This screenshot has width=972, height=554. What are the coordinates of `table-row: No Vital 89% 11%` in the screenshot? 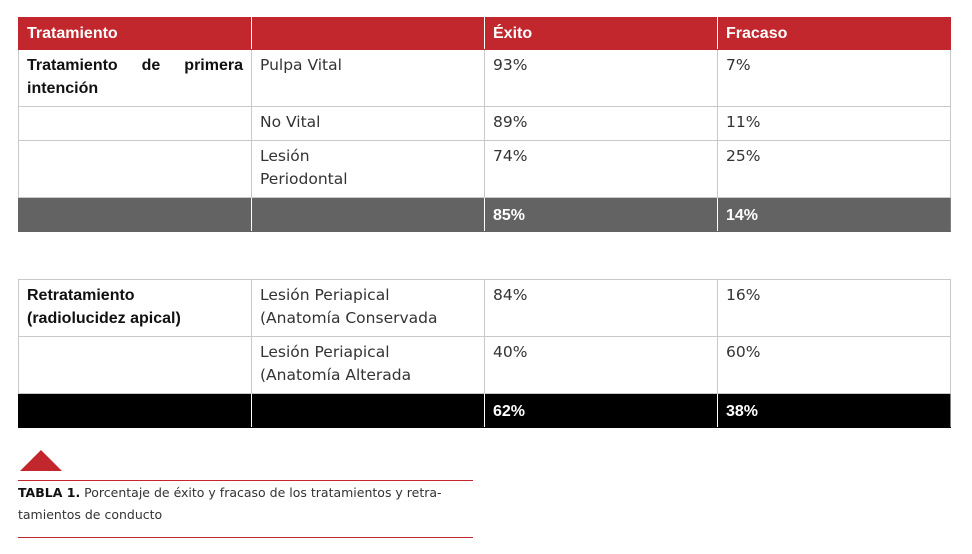 It's located at (484, 123).